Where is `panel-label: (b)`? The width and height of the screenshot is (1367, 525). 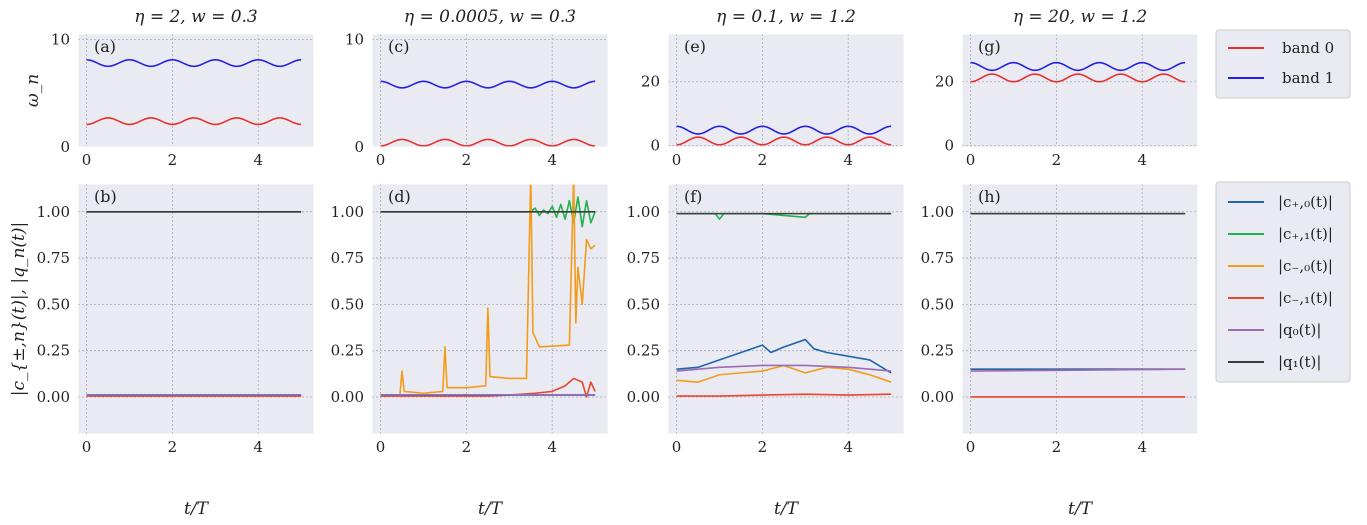
panel-label: (b) is located at coordinates (105, 196).